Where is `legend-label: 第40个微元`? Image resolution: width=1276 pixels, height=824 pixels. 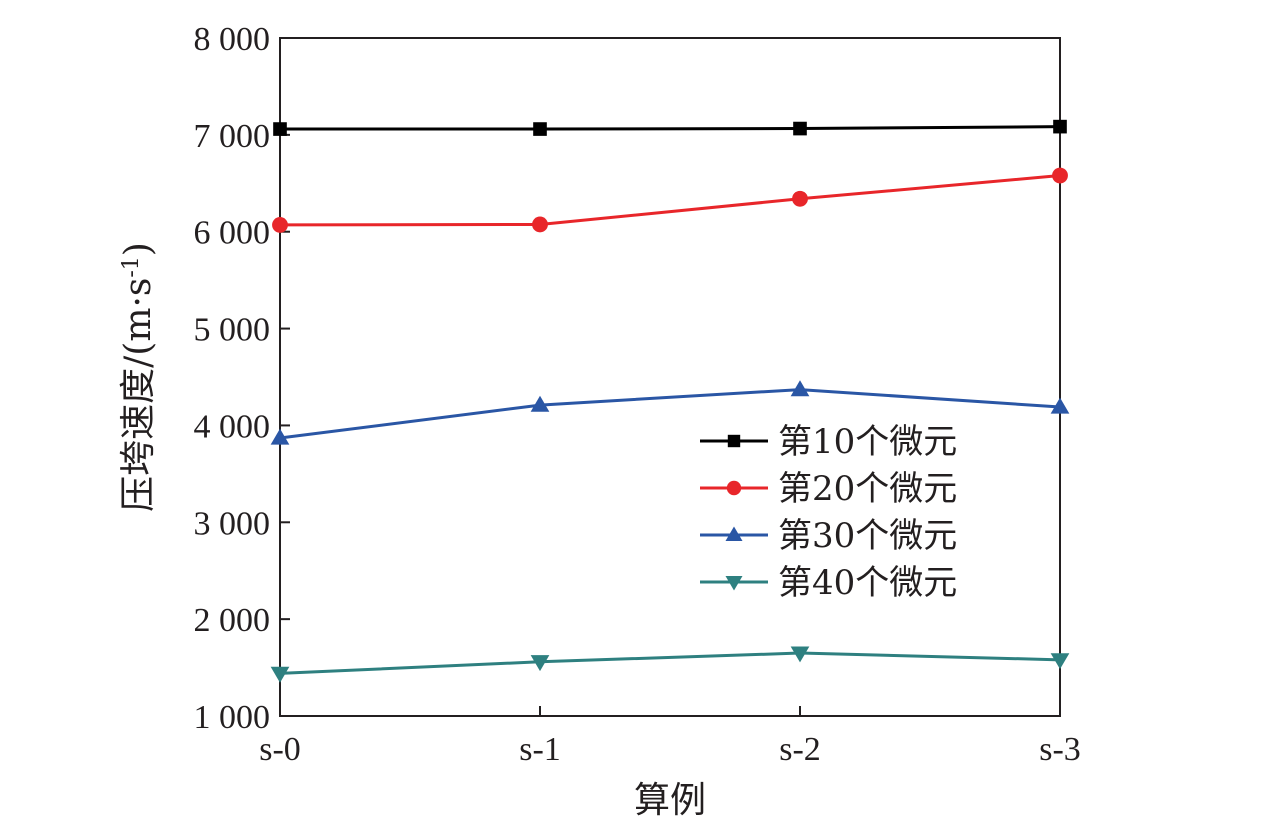
legend-label: 第40个微元 is located at coordinates (867, 583).